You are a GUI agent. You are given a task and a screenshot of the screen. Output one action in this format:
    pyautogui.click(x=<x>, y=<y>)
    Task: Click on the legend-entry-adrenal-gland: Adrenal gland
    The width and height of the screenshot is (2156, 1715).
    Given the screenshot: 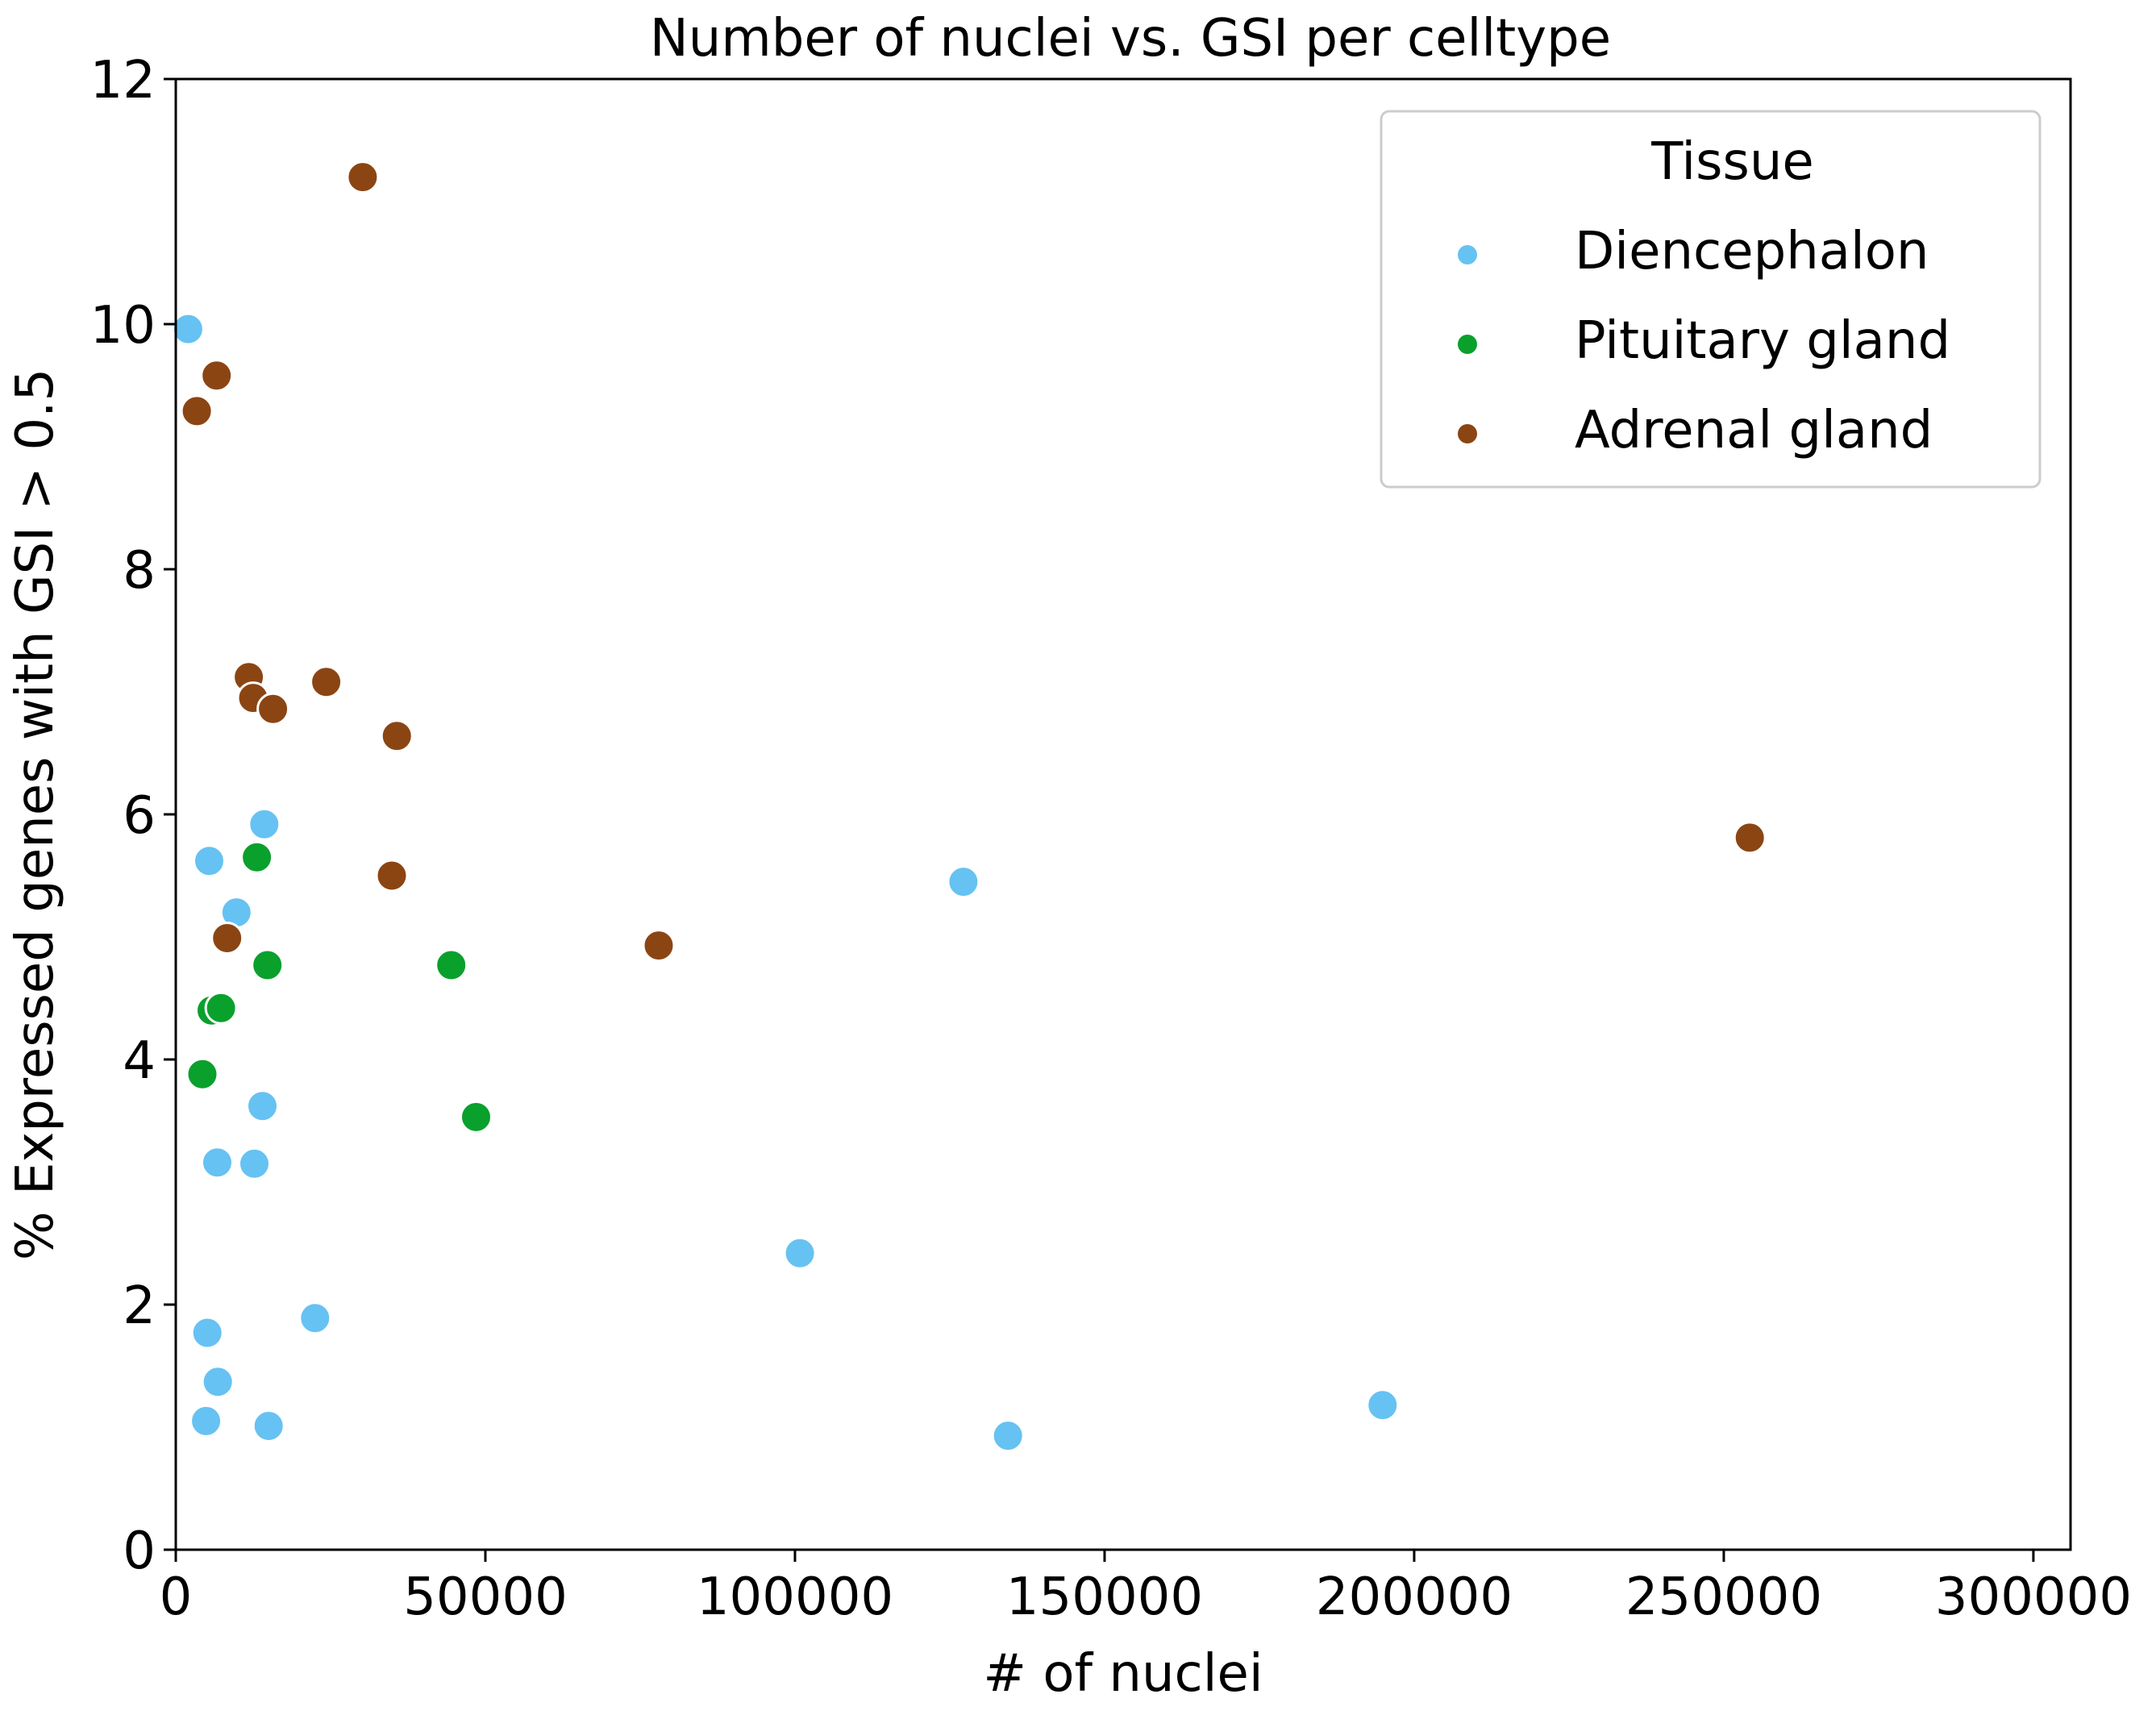 What is the action you would take?
    pyautogui.click(x=1695, y=430)
    